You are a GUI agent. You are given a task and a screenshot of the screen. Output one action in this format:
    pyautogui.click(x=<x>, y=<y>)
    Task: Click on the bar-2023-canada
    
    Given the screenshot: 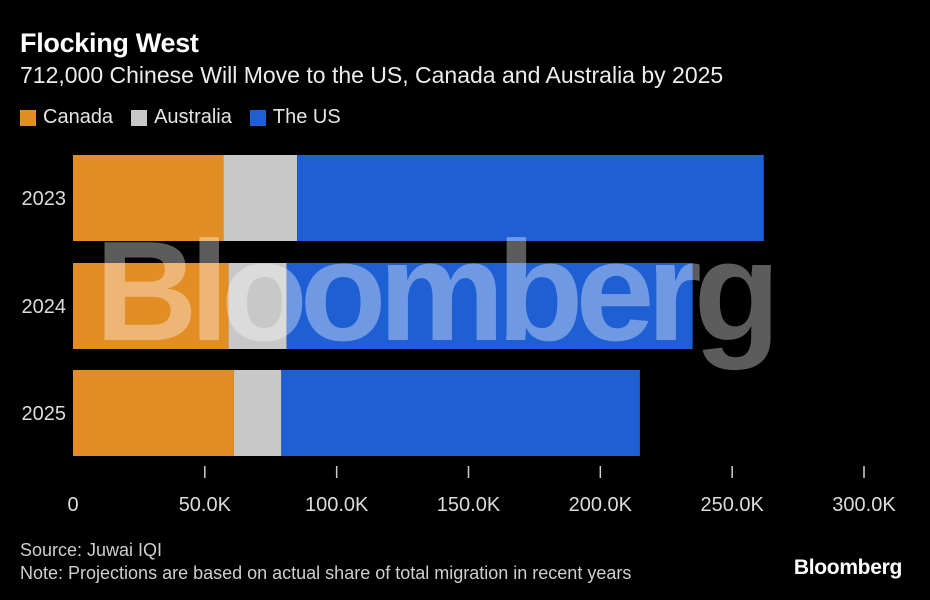 What is the action you would take?
    pyautogui.click(x=148, y=198)
    